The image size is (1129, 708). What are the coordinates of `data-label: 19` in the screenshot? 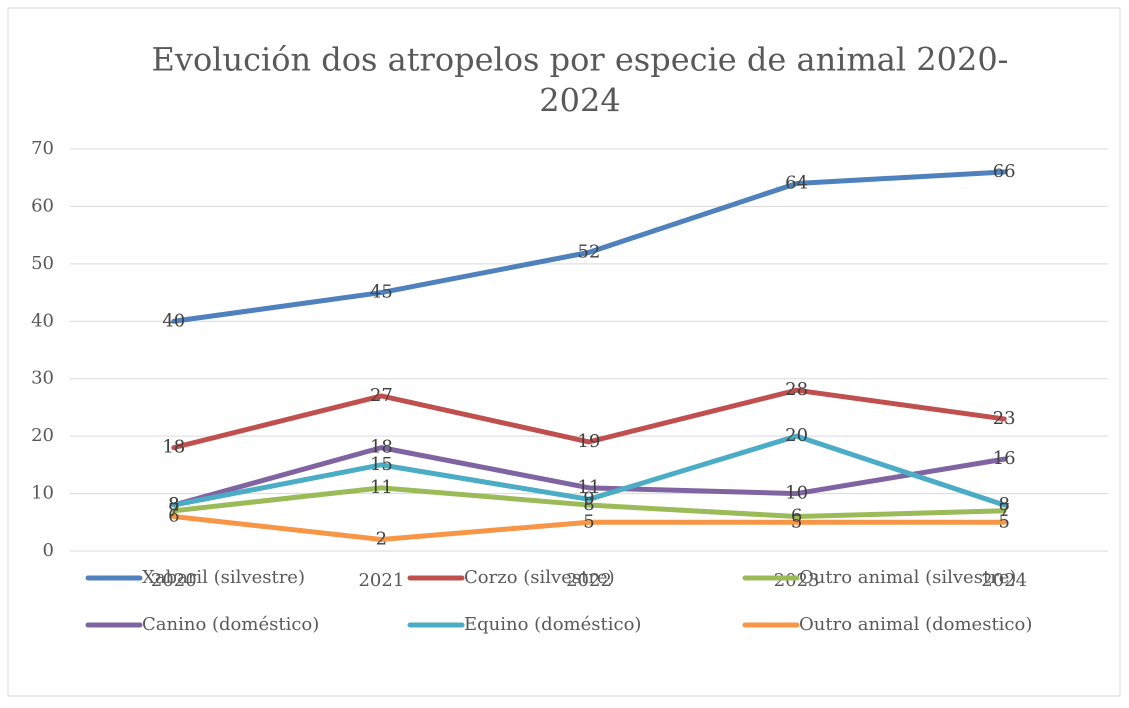 It's located at (589, 441).